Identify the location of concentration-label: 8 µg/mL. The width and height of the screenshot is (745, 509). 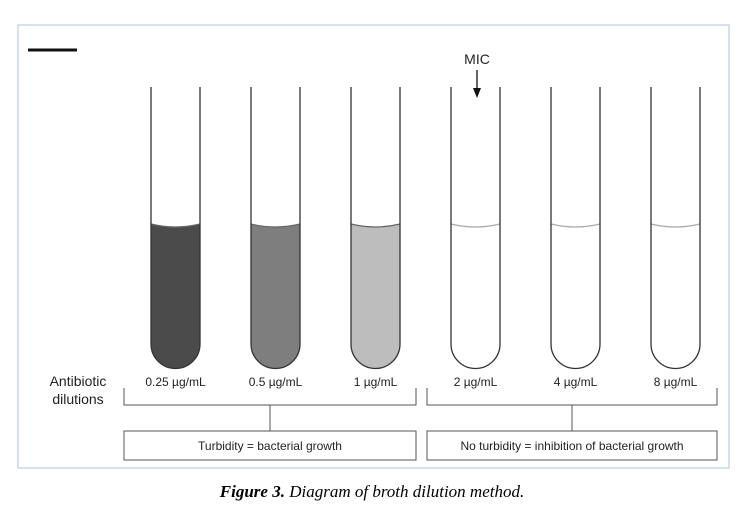
(676, 382).